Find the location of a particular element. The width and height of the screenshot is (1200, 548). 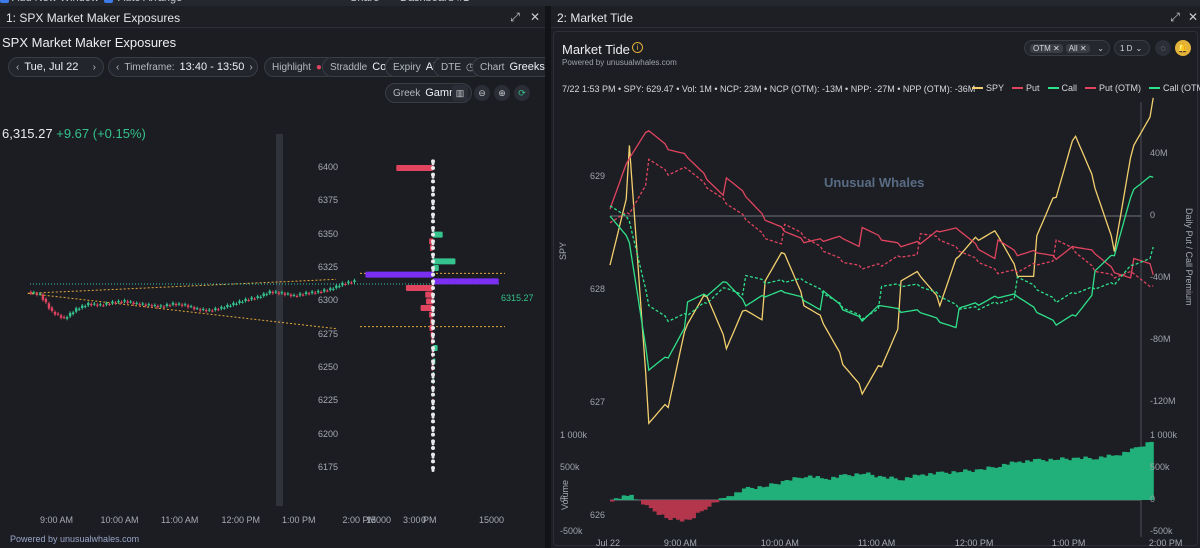

spy-axis-label: SPY is located at coordinates (563, 250).